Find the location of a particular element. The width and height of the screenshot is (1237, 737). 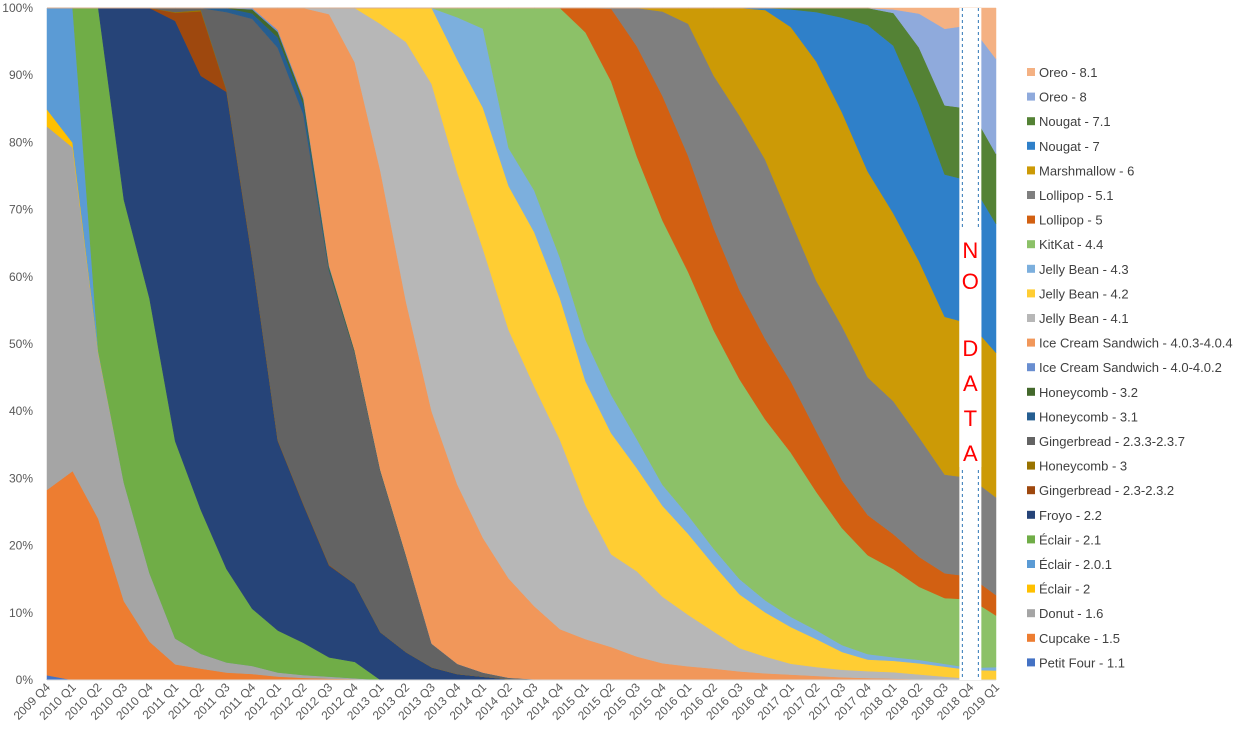

legend-label: Éclair - 2.0.1 is located at coordinates (1075, 564).